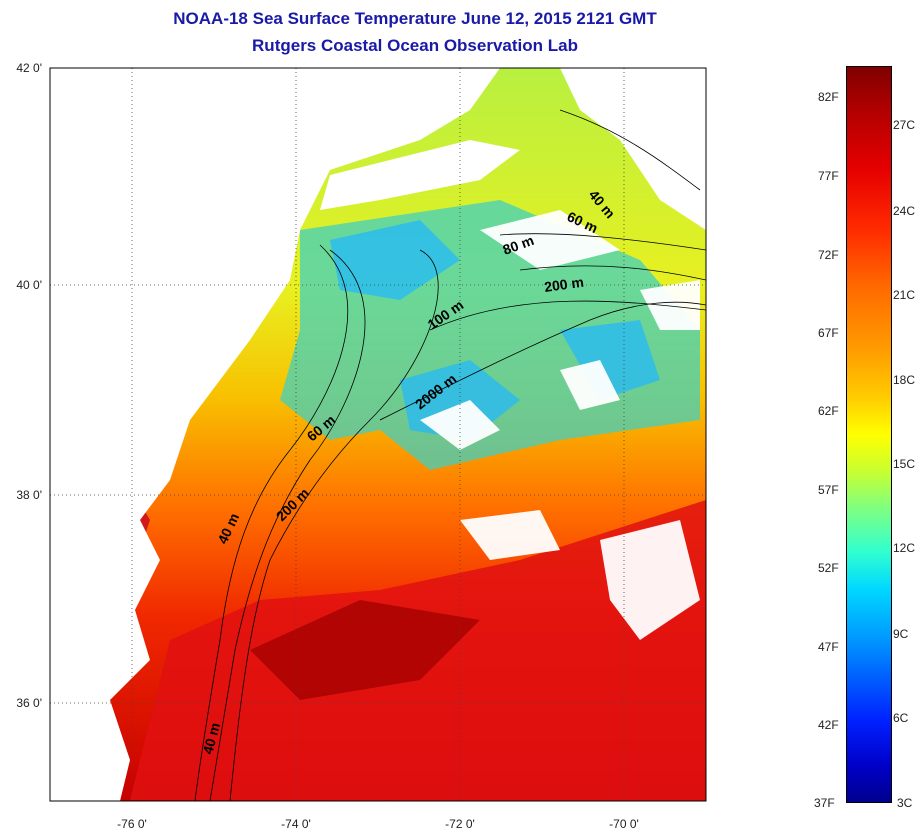  What do you see at coordinates (828, 568) in the screenshot?
I see `colorbar-f-label: 52F` at bounding box center [828, 568].